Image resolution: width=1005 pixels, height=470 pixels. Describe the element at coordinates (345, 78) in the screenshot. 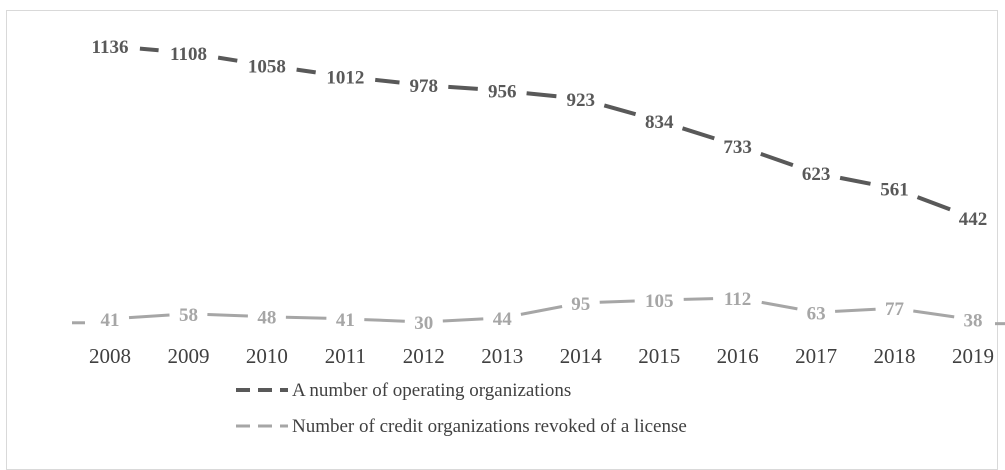

I see `data-label-series-1: 1012` at that location.